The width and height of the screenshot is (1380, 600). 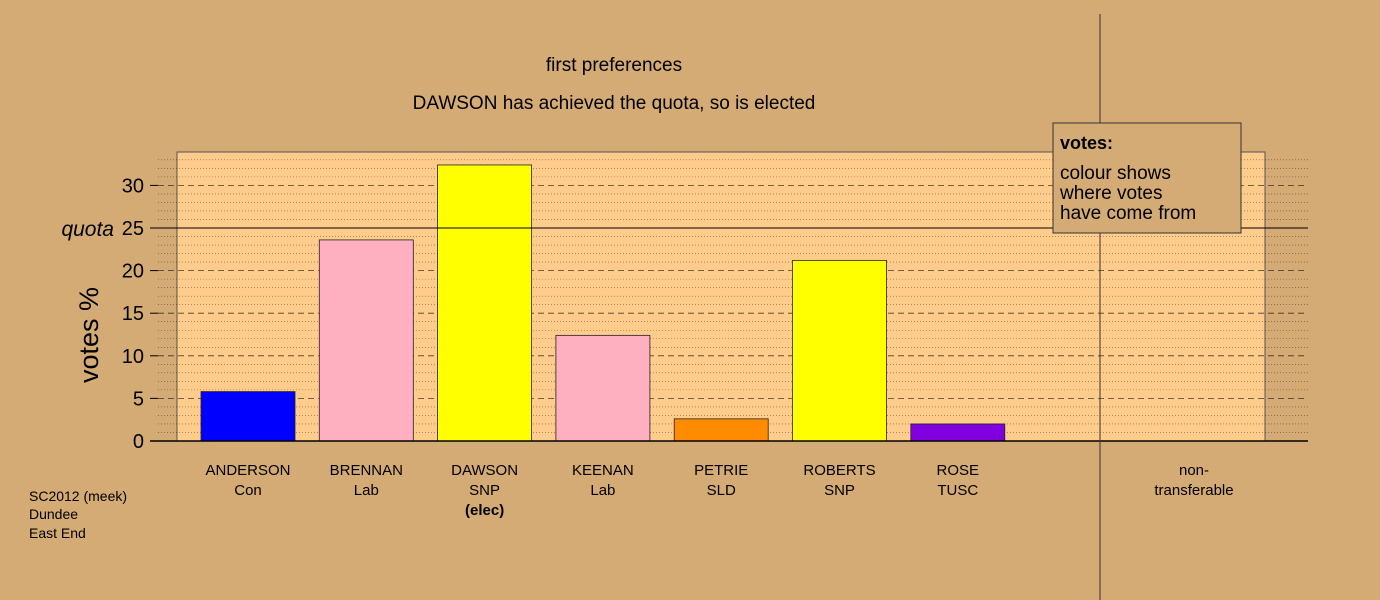 What do you see at coordinates (133, 357) in the screenshot?
I see `y-tick-label: 10` at bounding box center [133, 357].